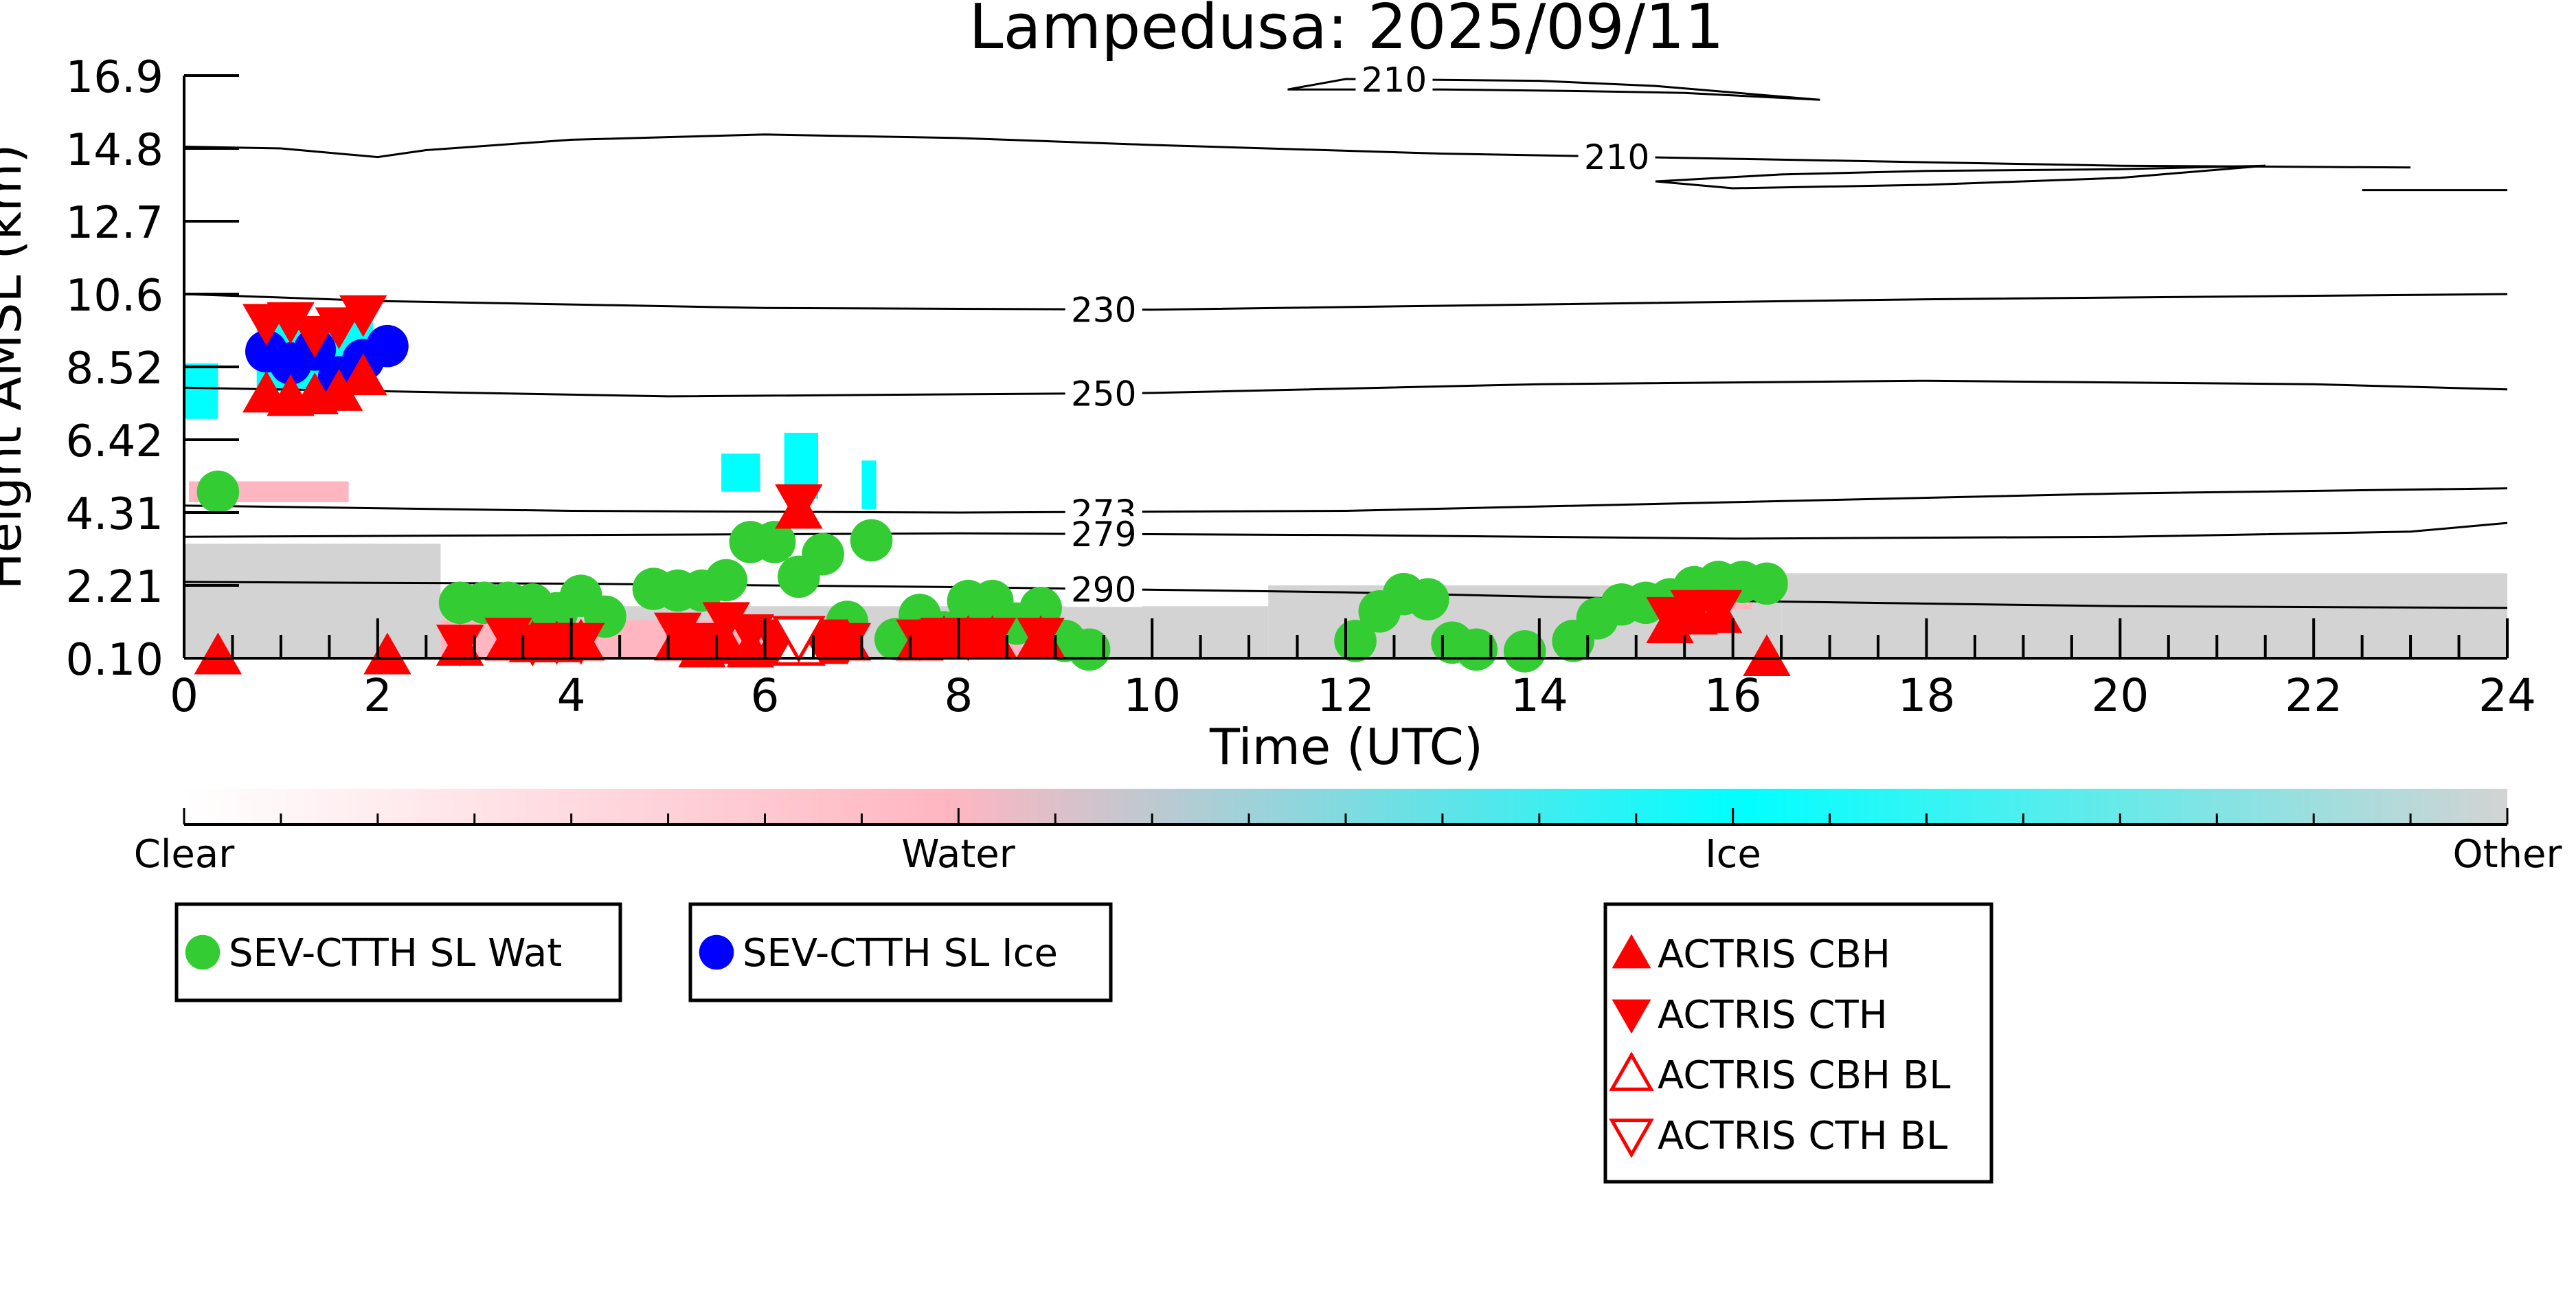 This screenshot has height=1291, width=2576. I want to click on x-tick-label: 14, so click(1539, 695).